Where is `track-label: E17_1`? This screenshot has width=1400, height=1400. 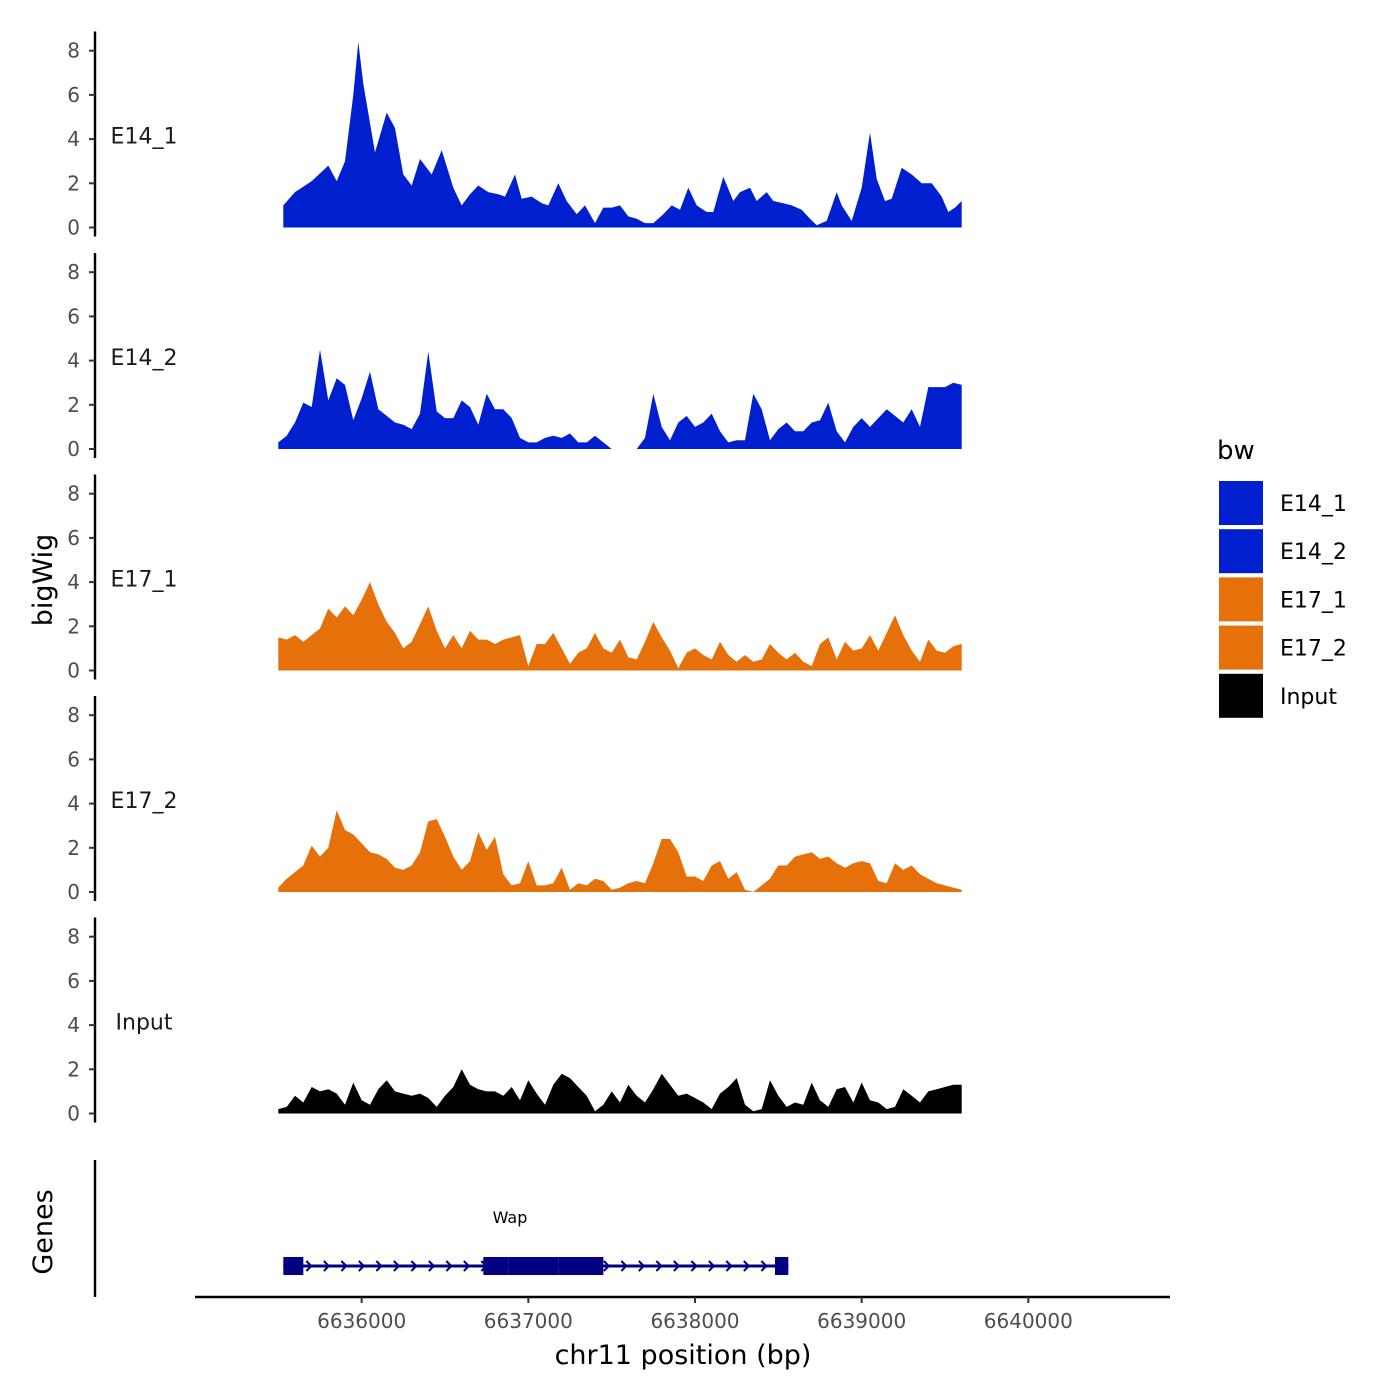
track-label: E17_1 is located at coordinates (144, 580).